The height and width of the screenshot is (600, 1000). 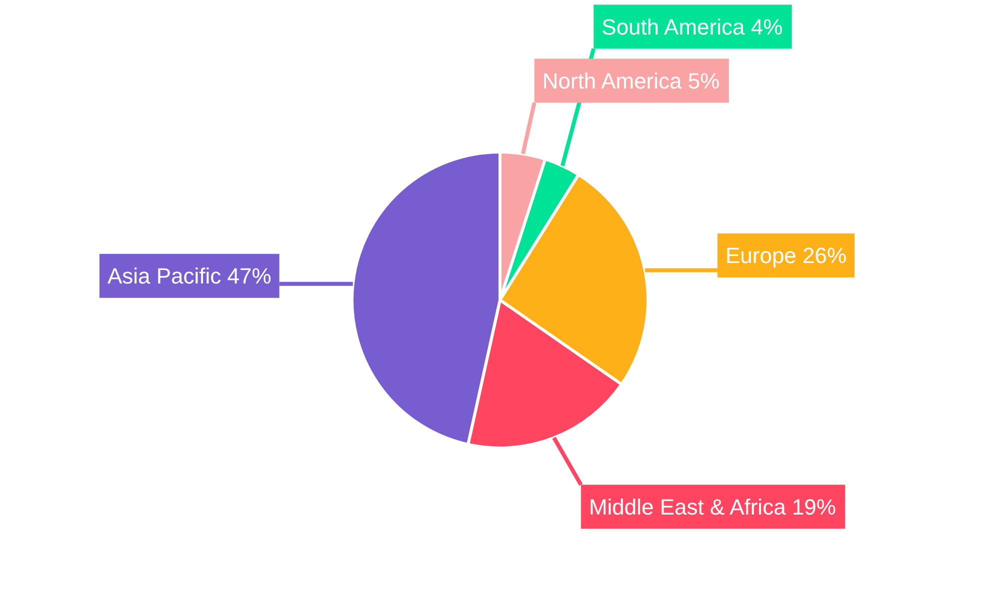 What do you see at coordinates (692, 27) in the screenshot?
I see `slice-label: South America 4%` at bounding box center [692, 27].